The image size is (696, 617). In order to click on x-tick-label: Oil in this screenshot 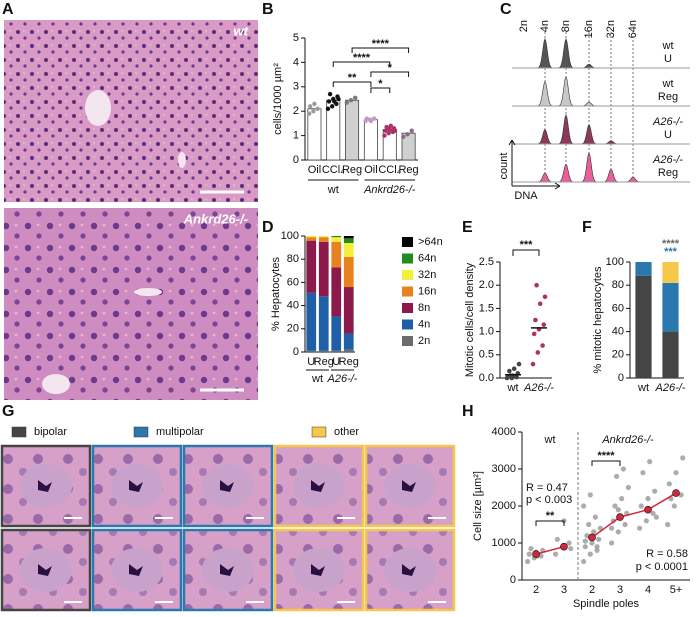, I will do `click(314, 170)`.